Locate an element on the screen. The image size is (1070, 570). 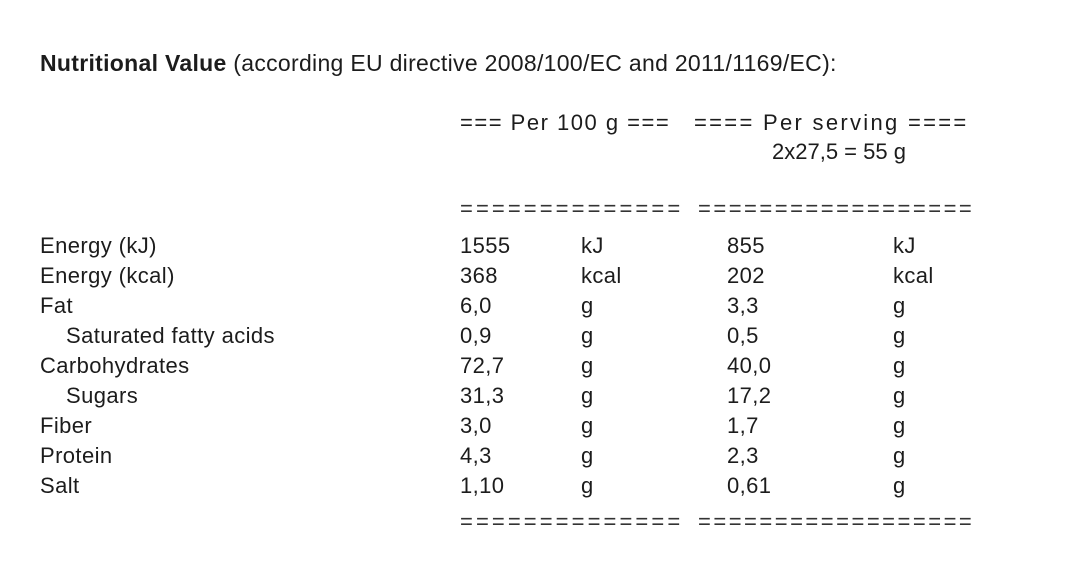
table-row: Protein 4,3 g 2,3 g is located at coordinates (535, 458).